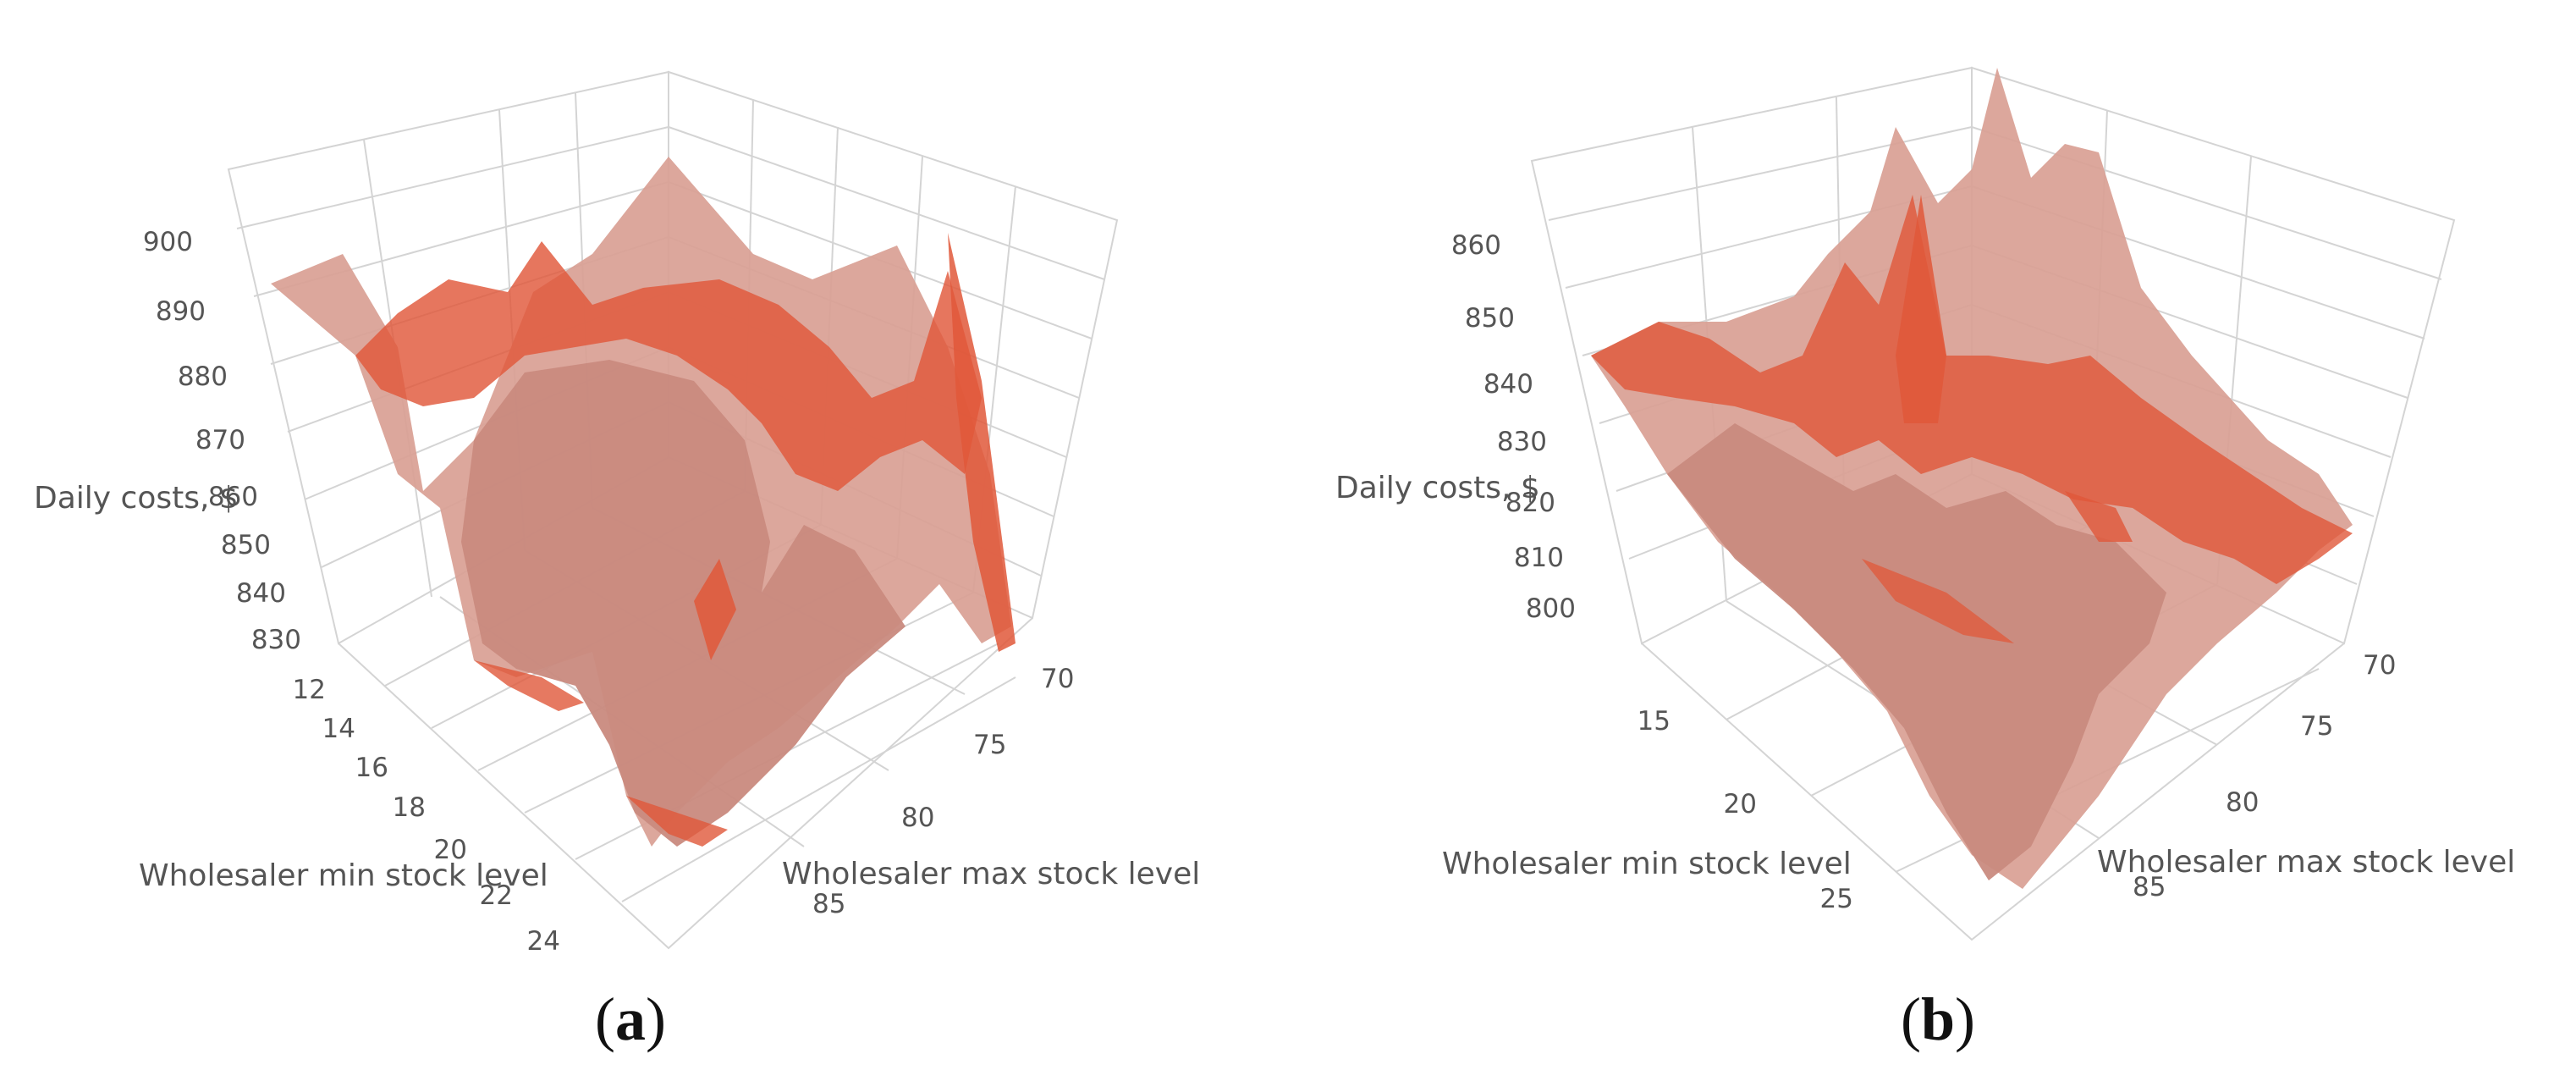 The width and height of the screenshot is (2576, 1087). I want to click on chart-b-z-ticks: 860 850 840 830 820 810 800, so click(1513, 427).